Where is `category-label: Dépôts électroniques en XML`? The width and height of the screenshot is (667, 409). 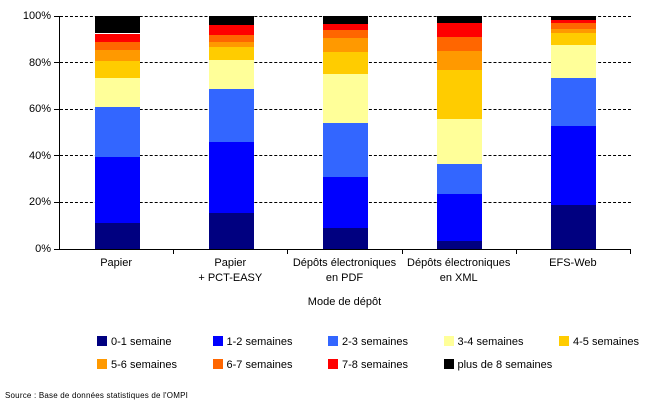
category-label: Dépôts électroniques en XML is located at coordinates (459, 271).